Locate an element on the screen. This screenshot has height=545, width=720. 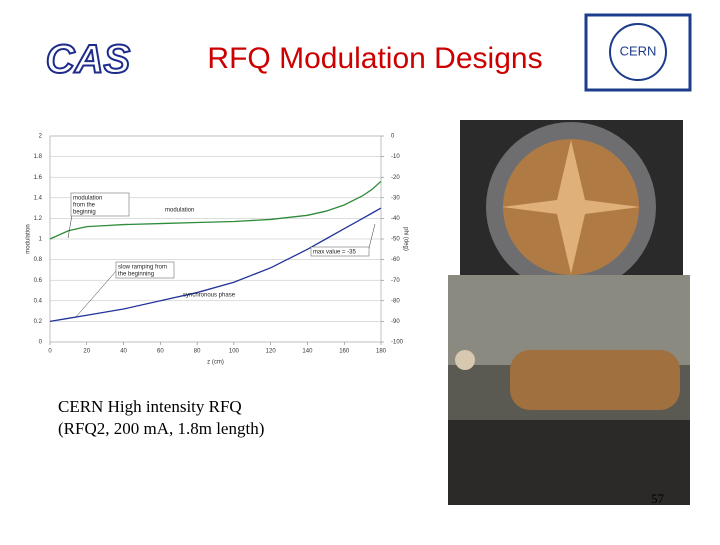
x-tick-label: 180 is located at coordinates (381, 352).